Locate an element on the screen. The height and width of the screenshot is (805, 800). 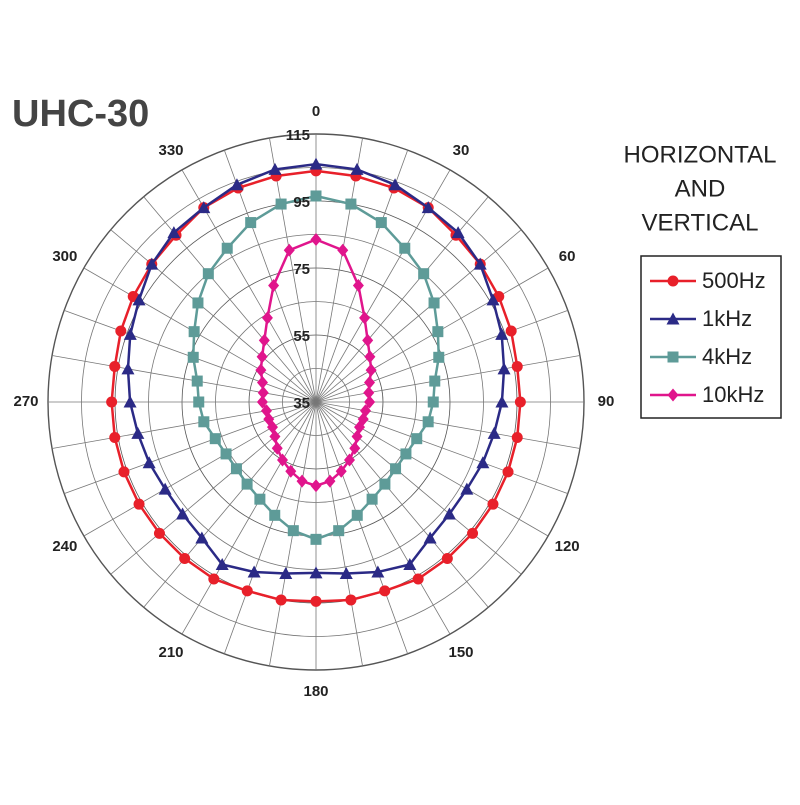
legend-box is located at coordinates (711, 337).